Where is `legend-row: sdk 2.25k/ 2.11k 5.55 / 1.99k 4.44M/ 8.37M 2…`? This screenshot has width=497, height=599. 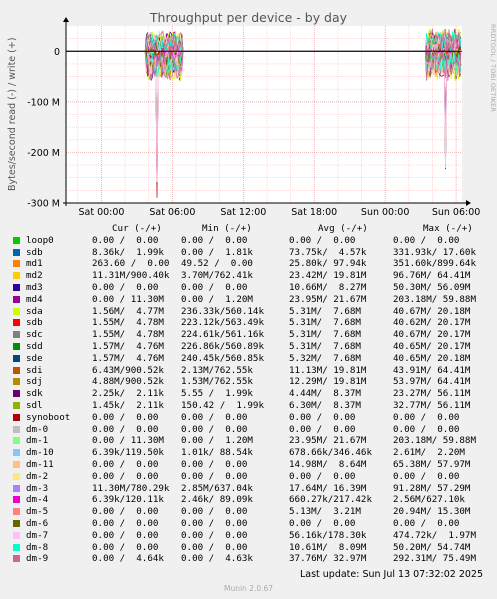
legend-row: sdk 2.25k/ 2.11k 5.55 / 1.99k 4.44M/ 8.37M 2… is located at coordinates (248, 394).